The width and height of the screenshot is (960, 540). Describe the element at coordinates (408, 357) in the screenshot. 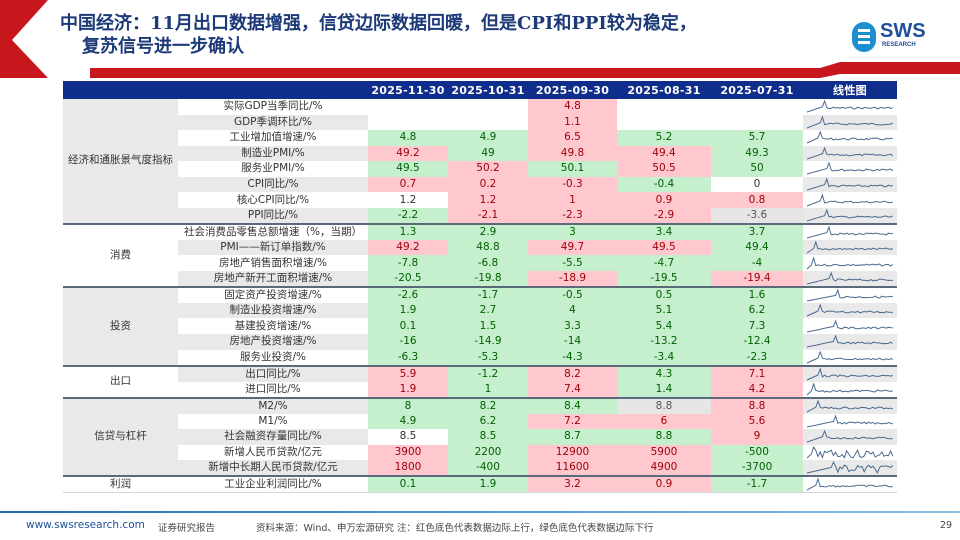

I see `value-cell: -6.3` at that location.